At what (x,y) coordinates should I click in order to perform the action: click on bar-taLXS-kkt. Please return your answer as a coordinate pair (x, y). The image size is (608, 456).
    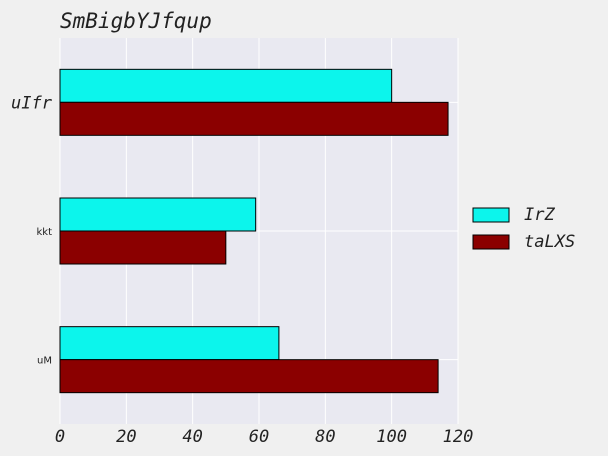
    Looking at the image, I should click on (143, 247).